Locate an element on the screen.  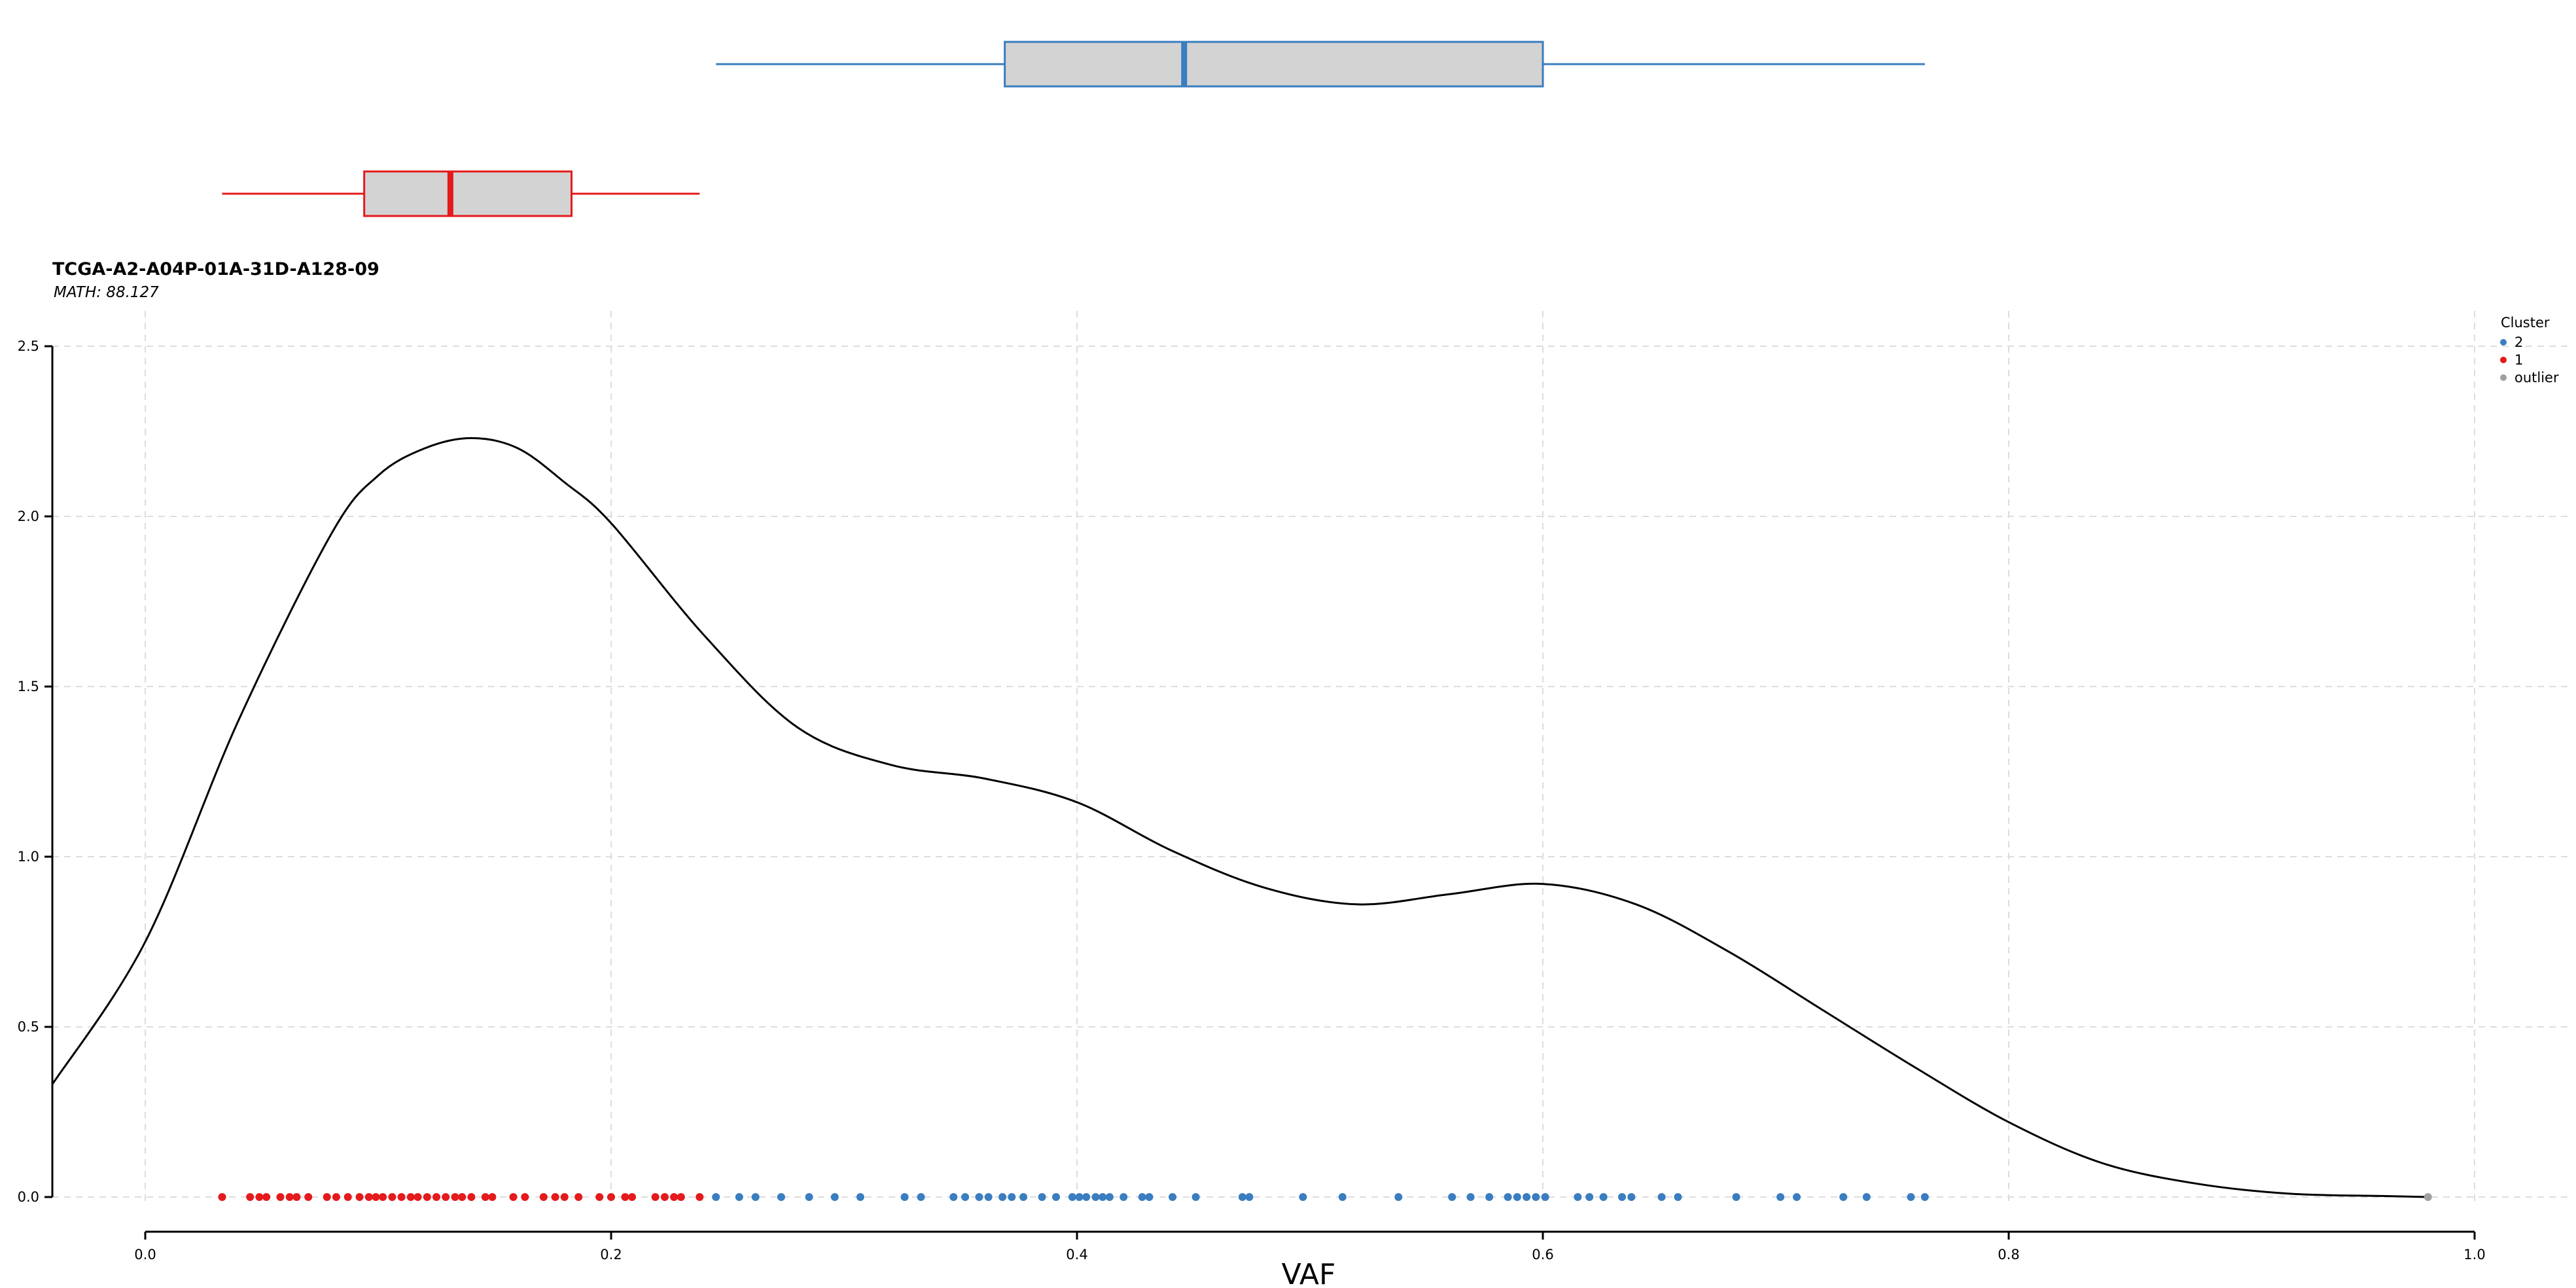
x-tick-label: 0.8 is located at coordinates (2008, 1254).